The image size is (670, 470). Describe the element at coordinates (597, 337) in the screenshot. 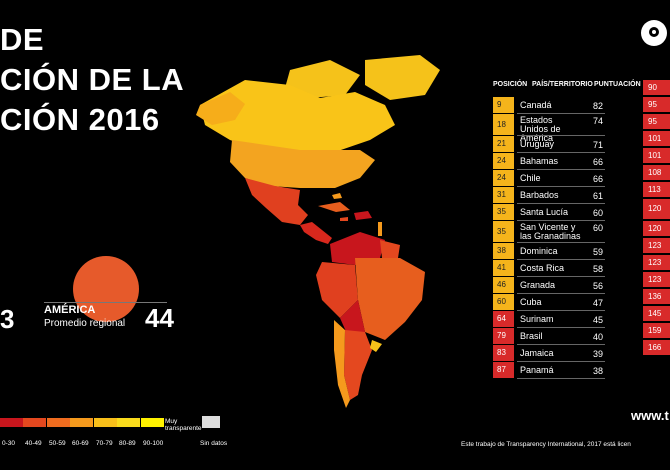

I see `country-score: 40` at that location.